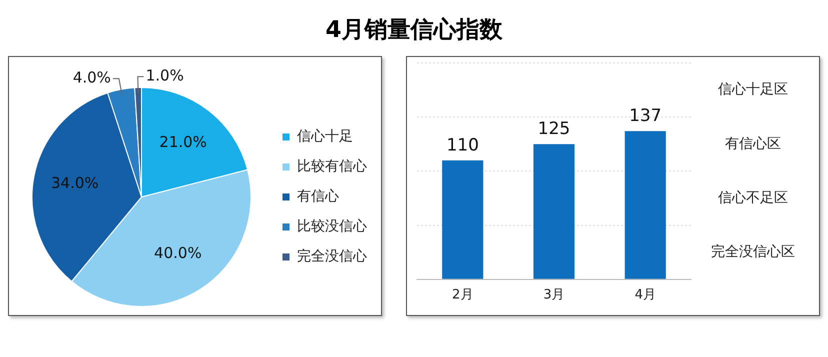 The width and height of the screenshot is (828, 357). Describe the element at coordinates (753, 144) in the screenshot. I see `text: 有信心区` at that location.